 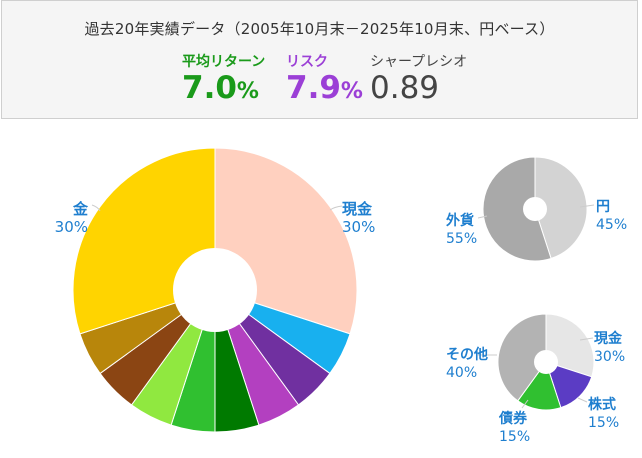 I want to click on currency-pie, so click(x=535, y=209).